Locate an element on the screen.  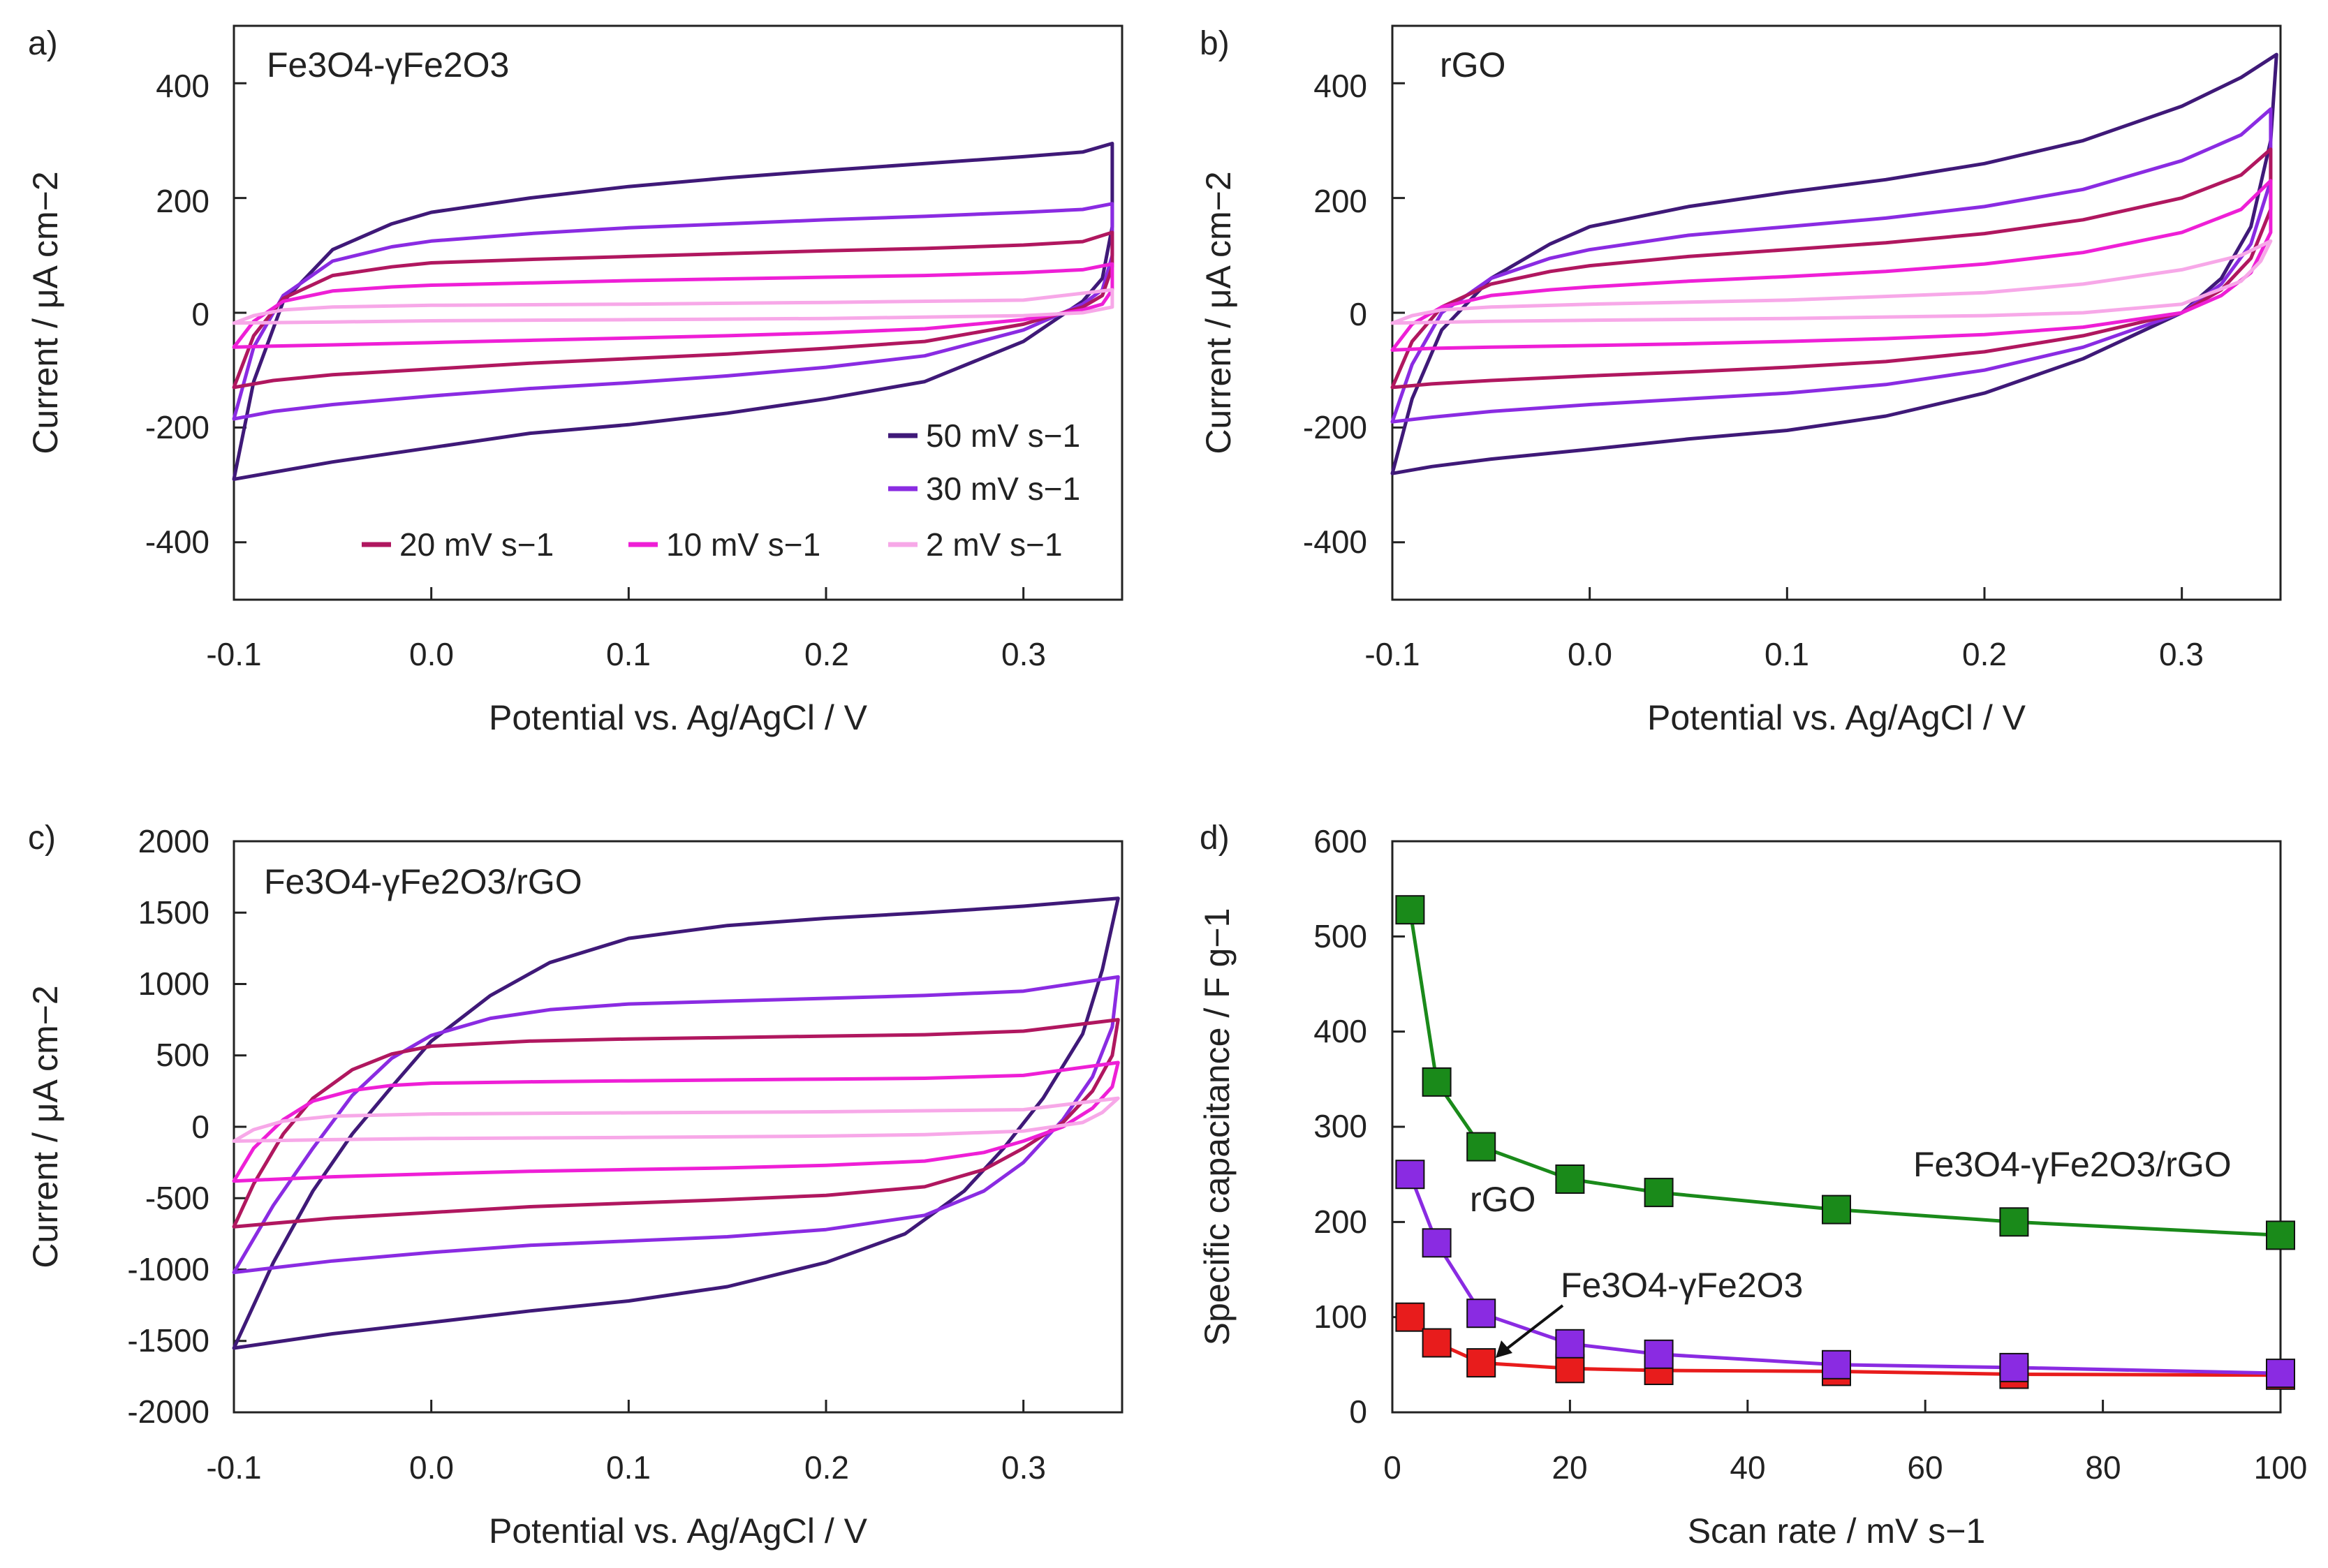
panel-c-ytick: -1500 is located at coordinates (168, 1341).